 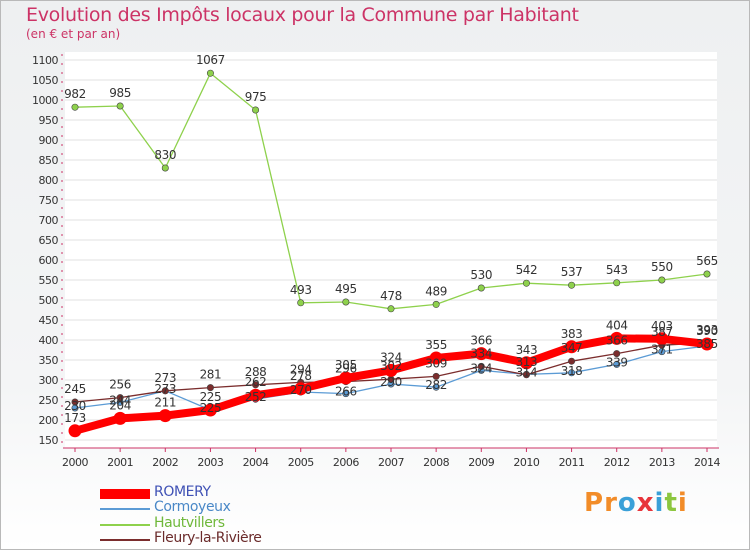 What do you see at coordinates (436, 385) in the screenshot?
I see `data-label-cormoyeux: 282` at bounding box center [436, 385].